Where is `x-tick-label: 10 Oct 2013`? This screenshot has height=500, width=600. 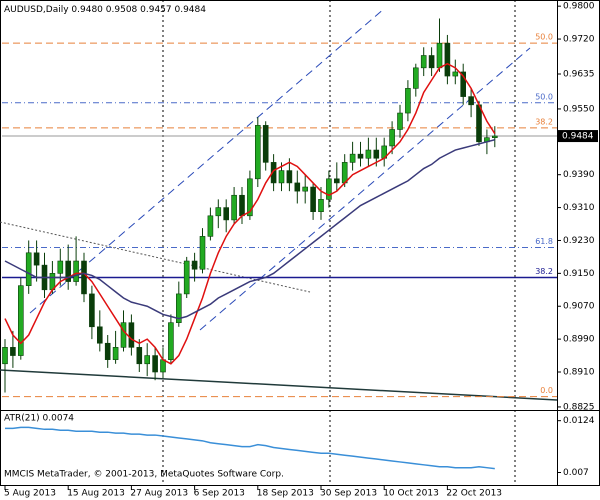
x-tick-label: 10 Oct 2013 is located at coordinates (411, 494).